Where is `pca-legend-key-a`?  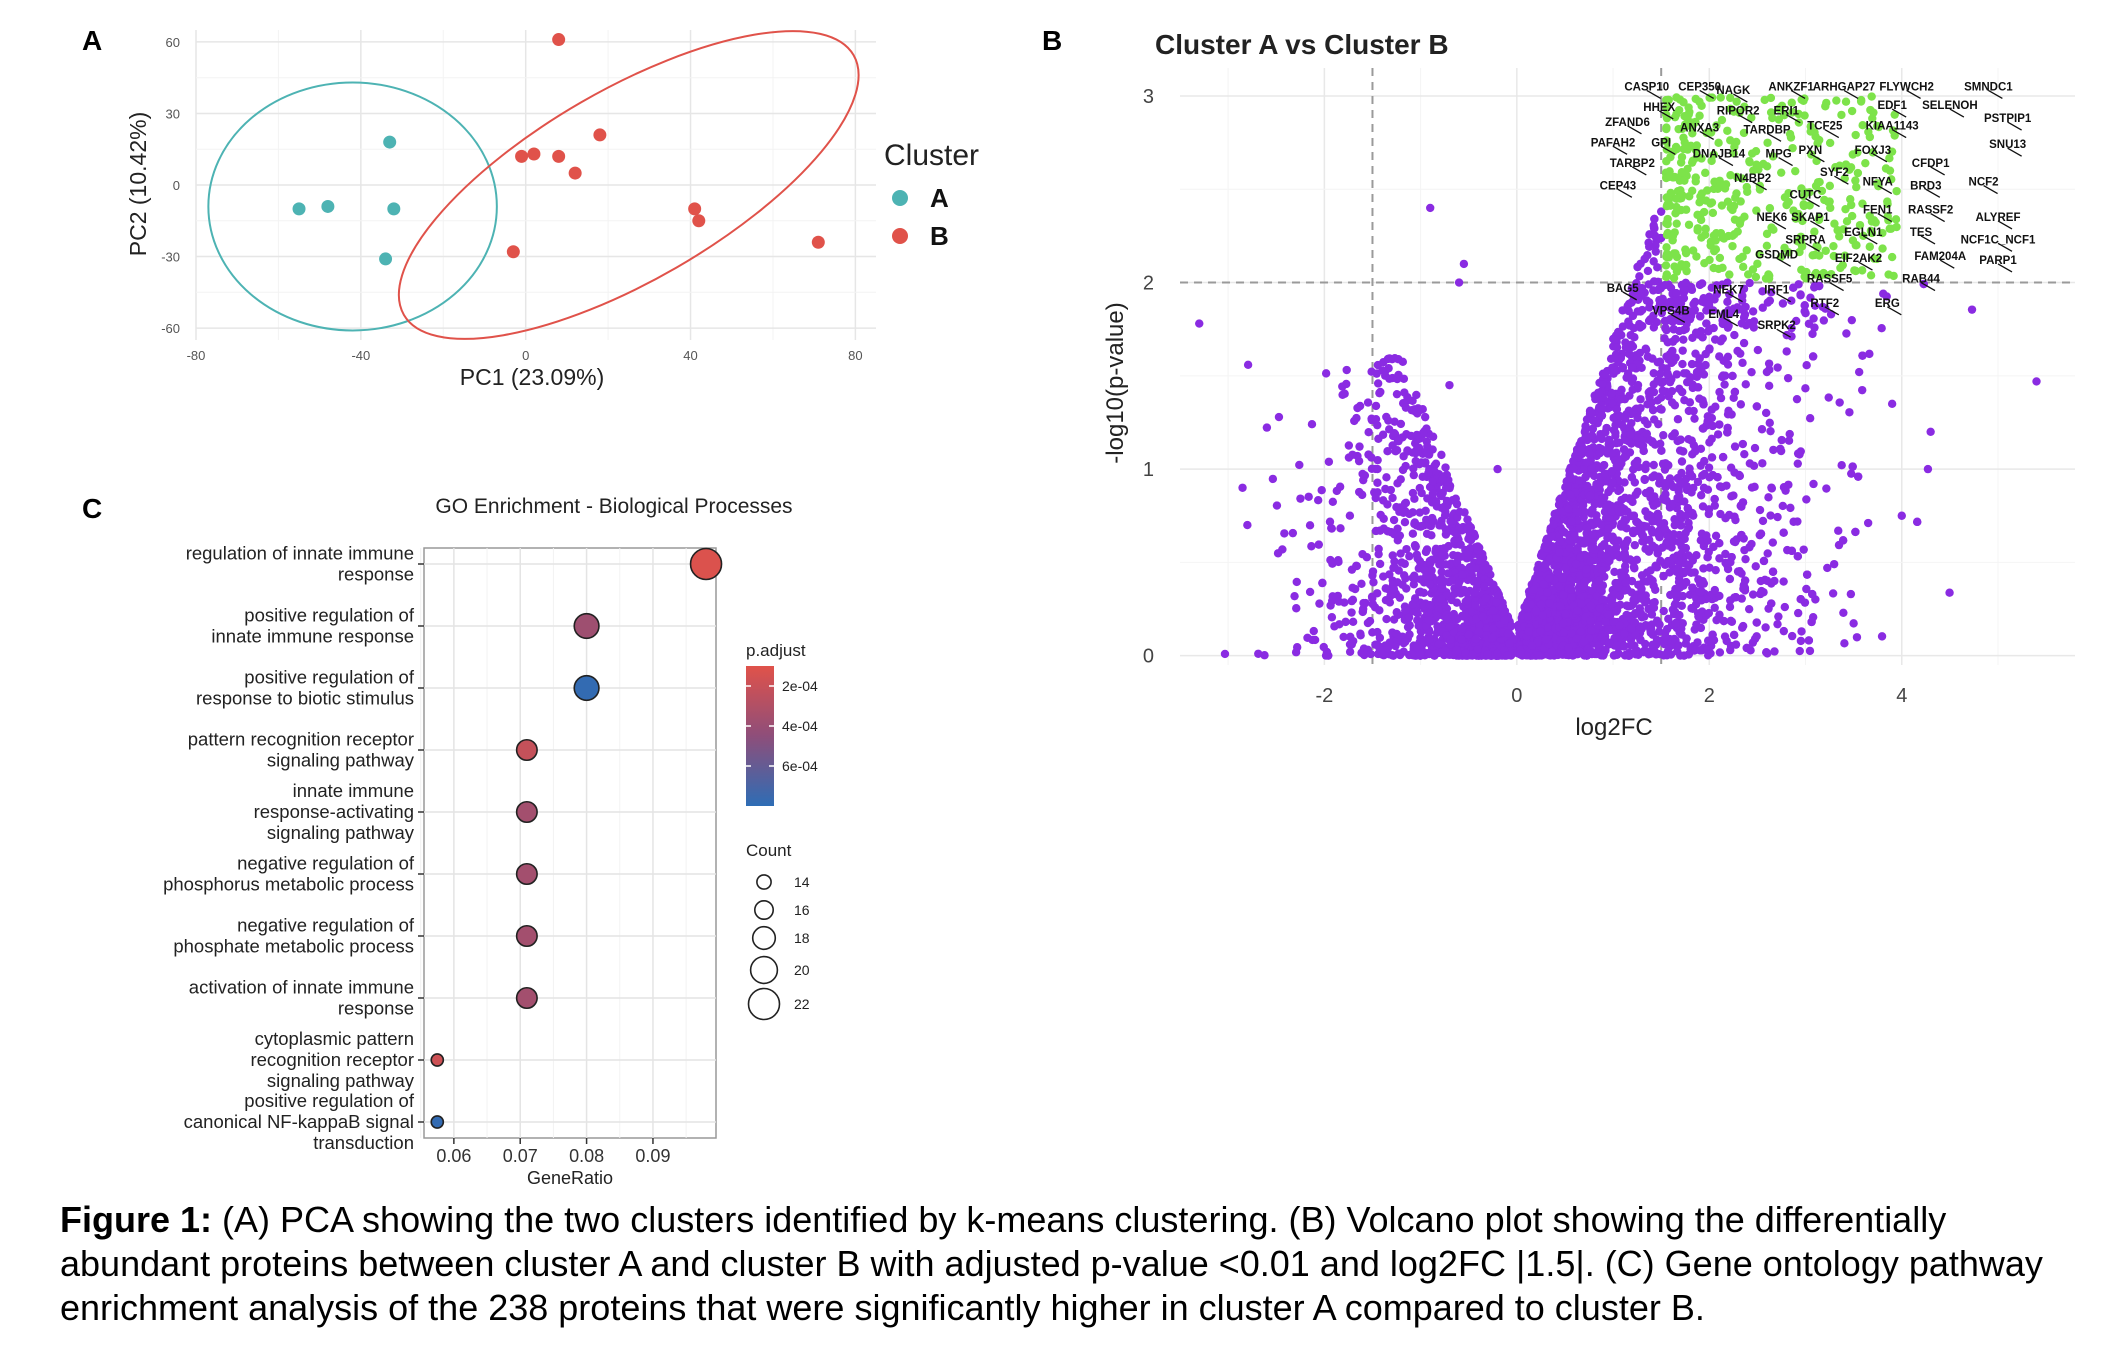 pca-legend-key-a is located at coordinates (900, 198).